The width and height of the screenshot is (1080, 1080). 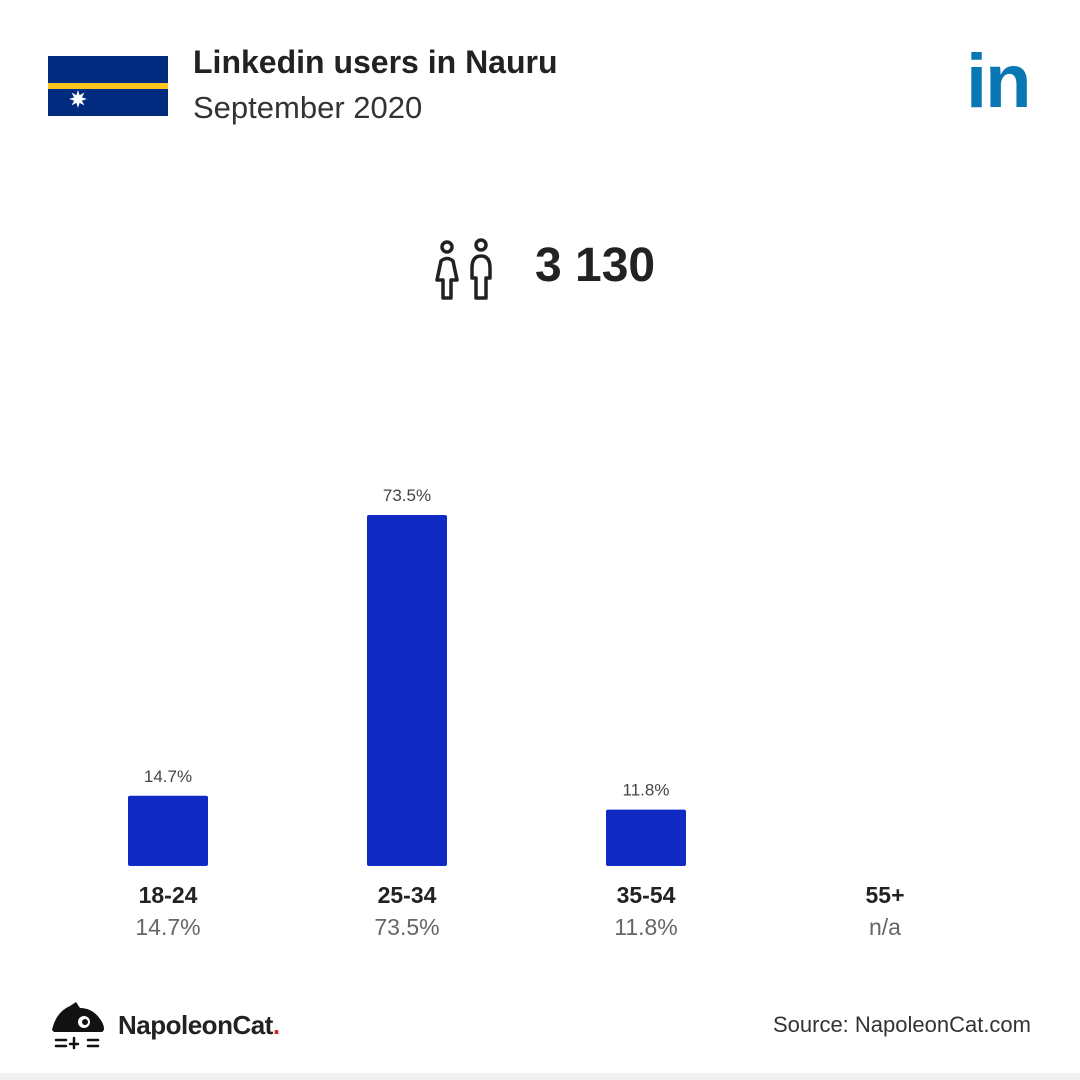 I want to click on bottom-divider, so click(x=540, y=1076).